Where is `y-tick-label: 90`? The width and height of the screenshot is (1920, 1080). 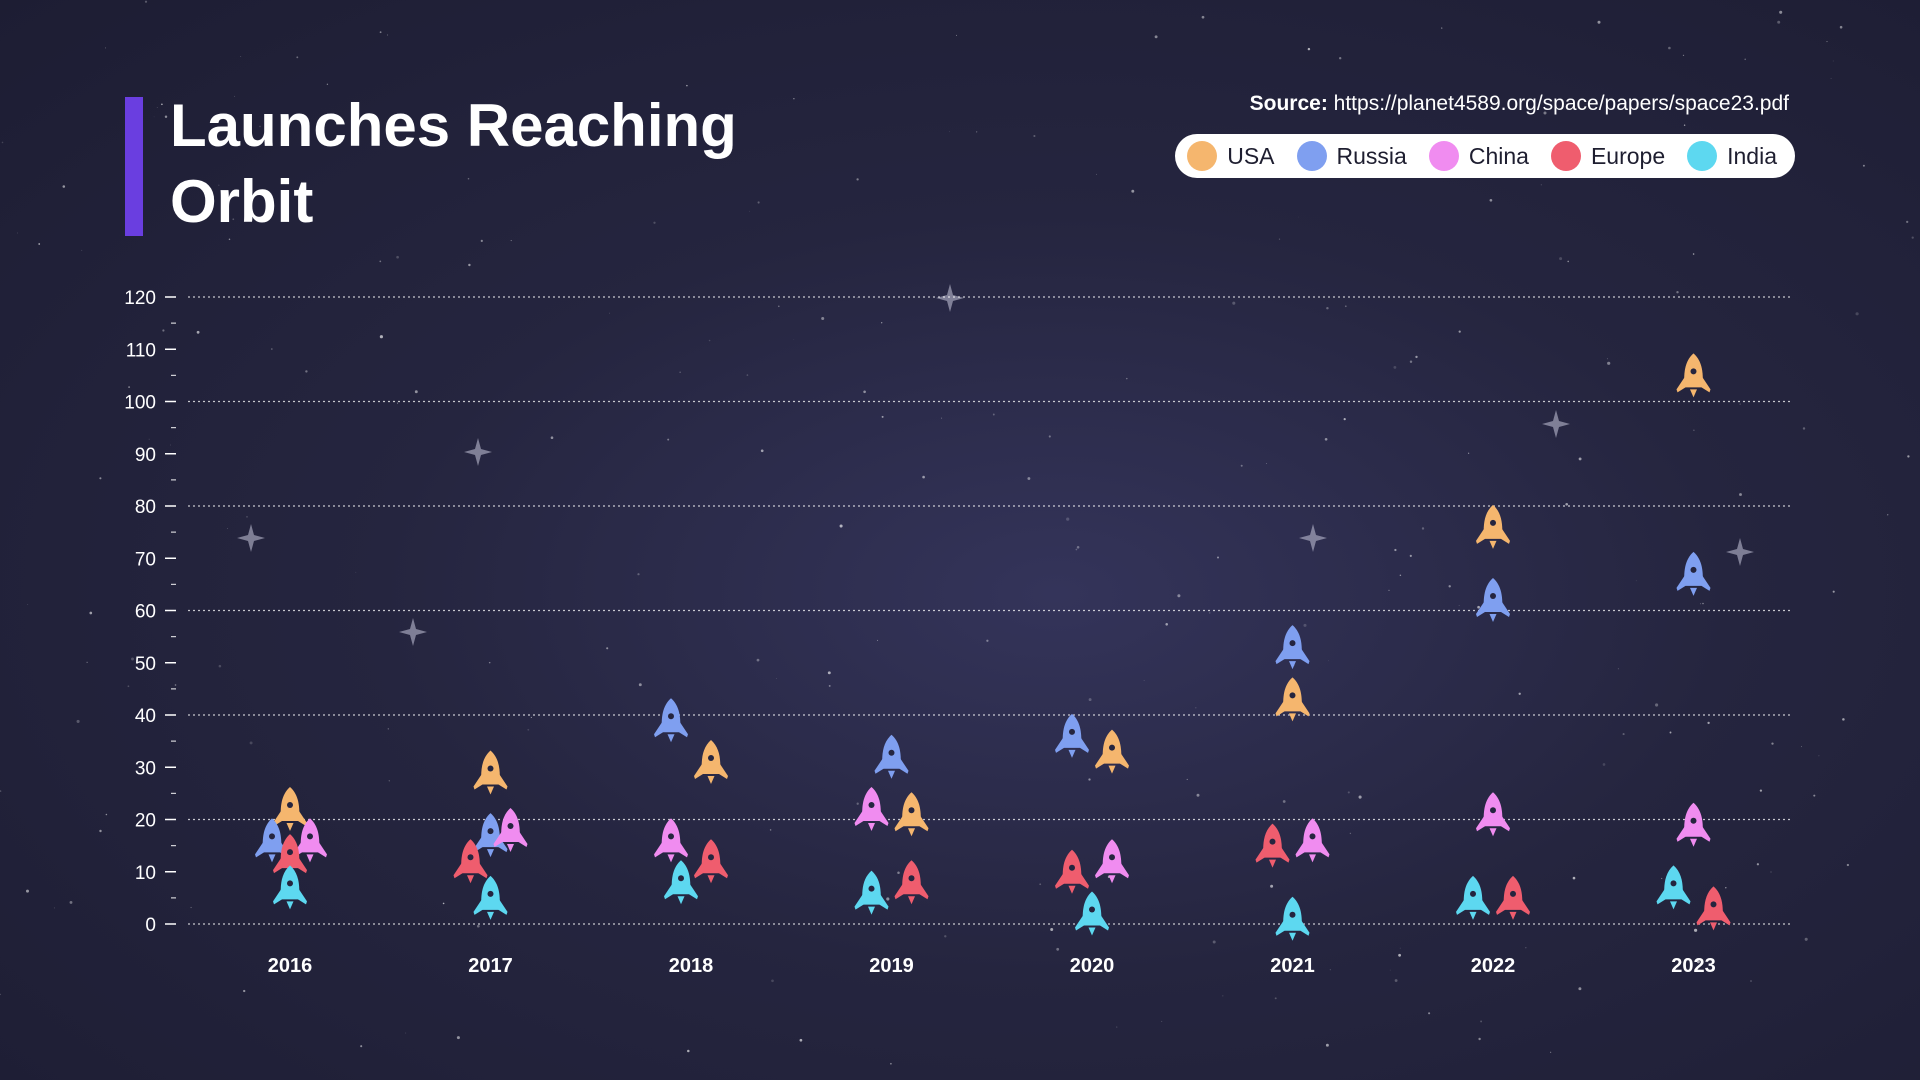 y-tick-label: 90 is located at coordinates (145, 455).